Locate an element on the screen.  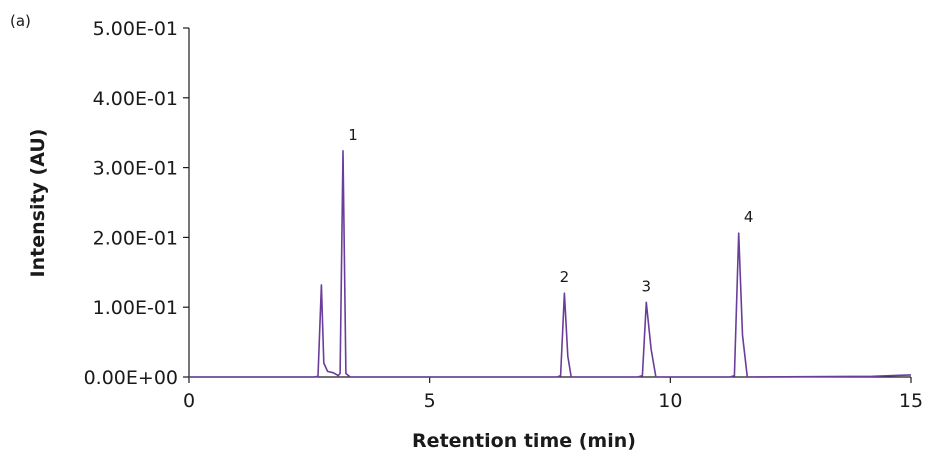
x-tick-label: 0 is located at coordinates (189, 401).